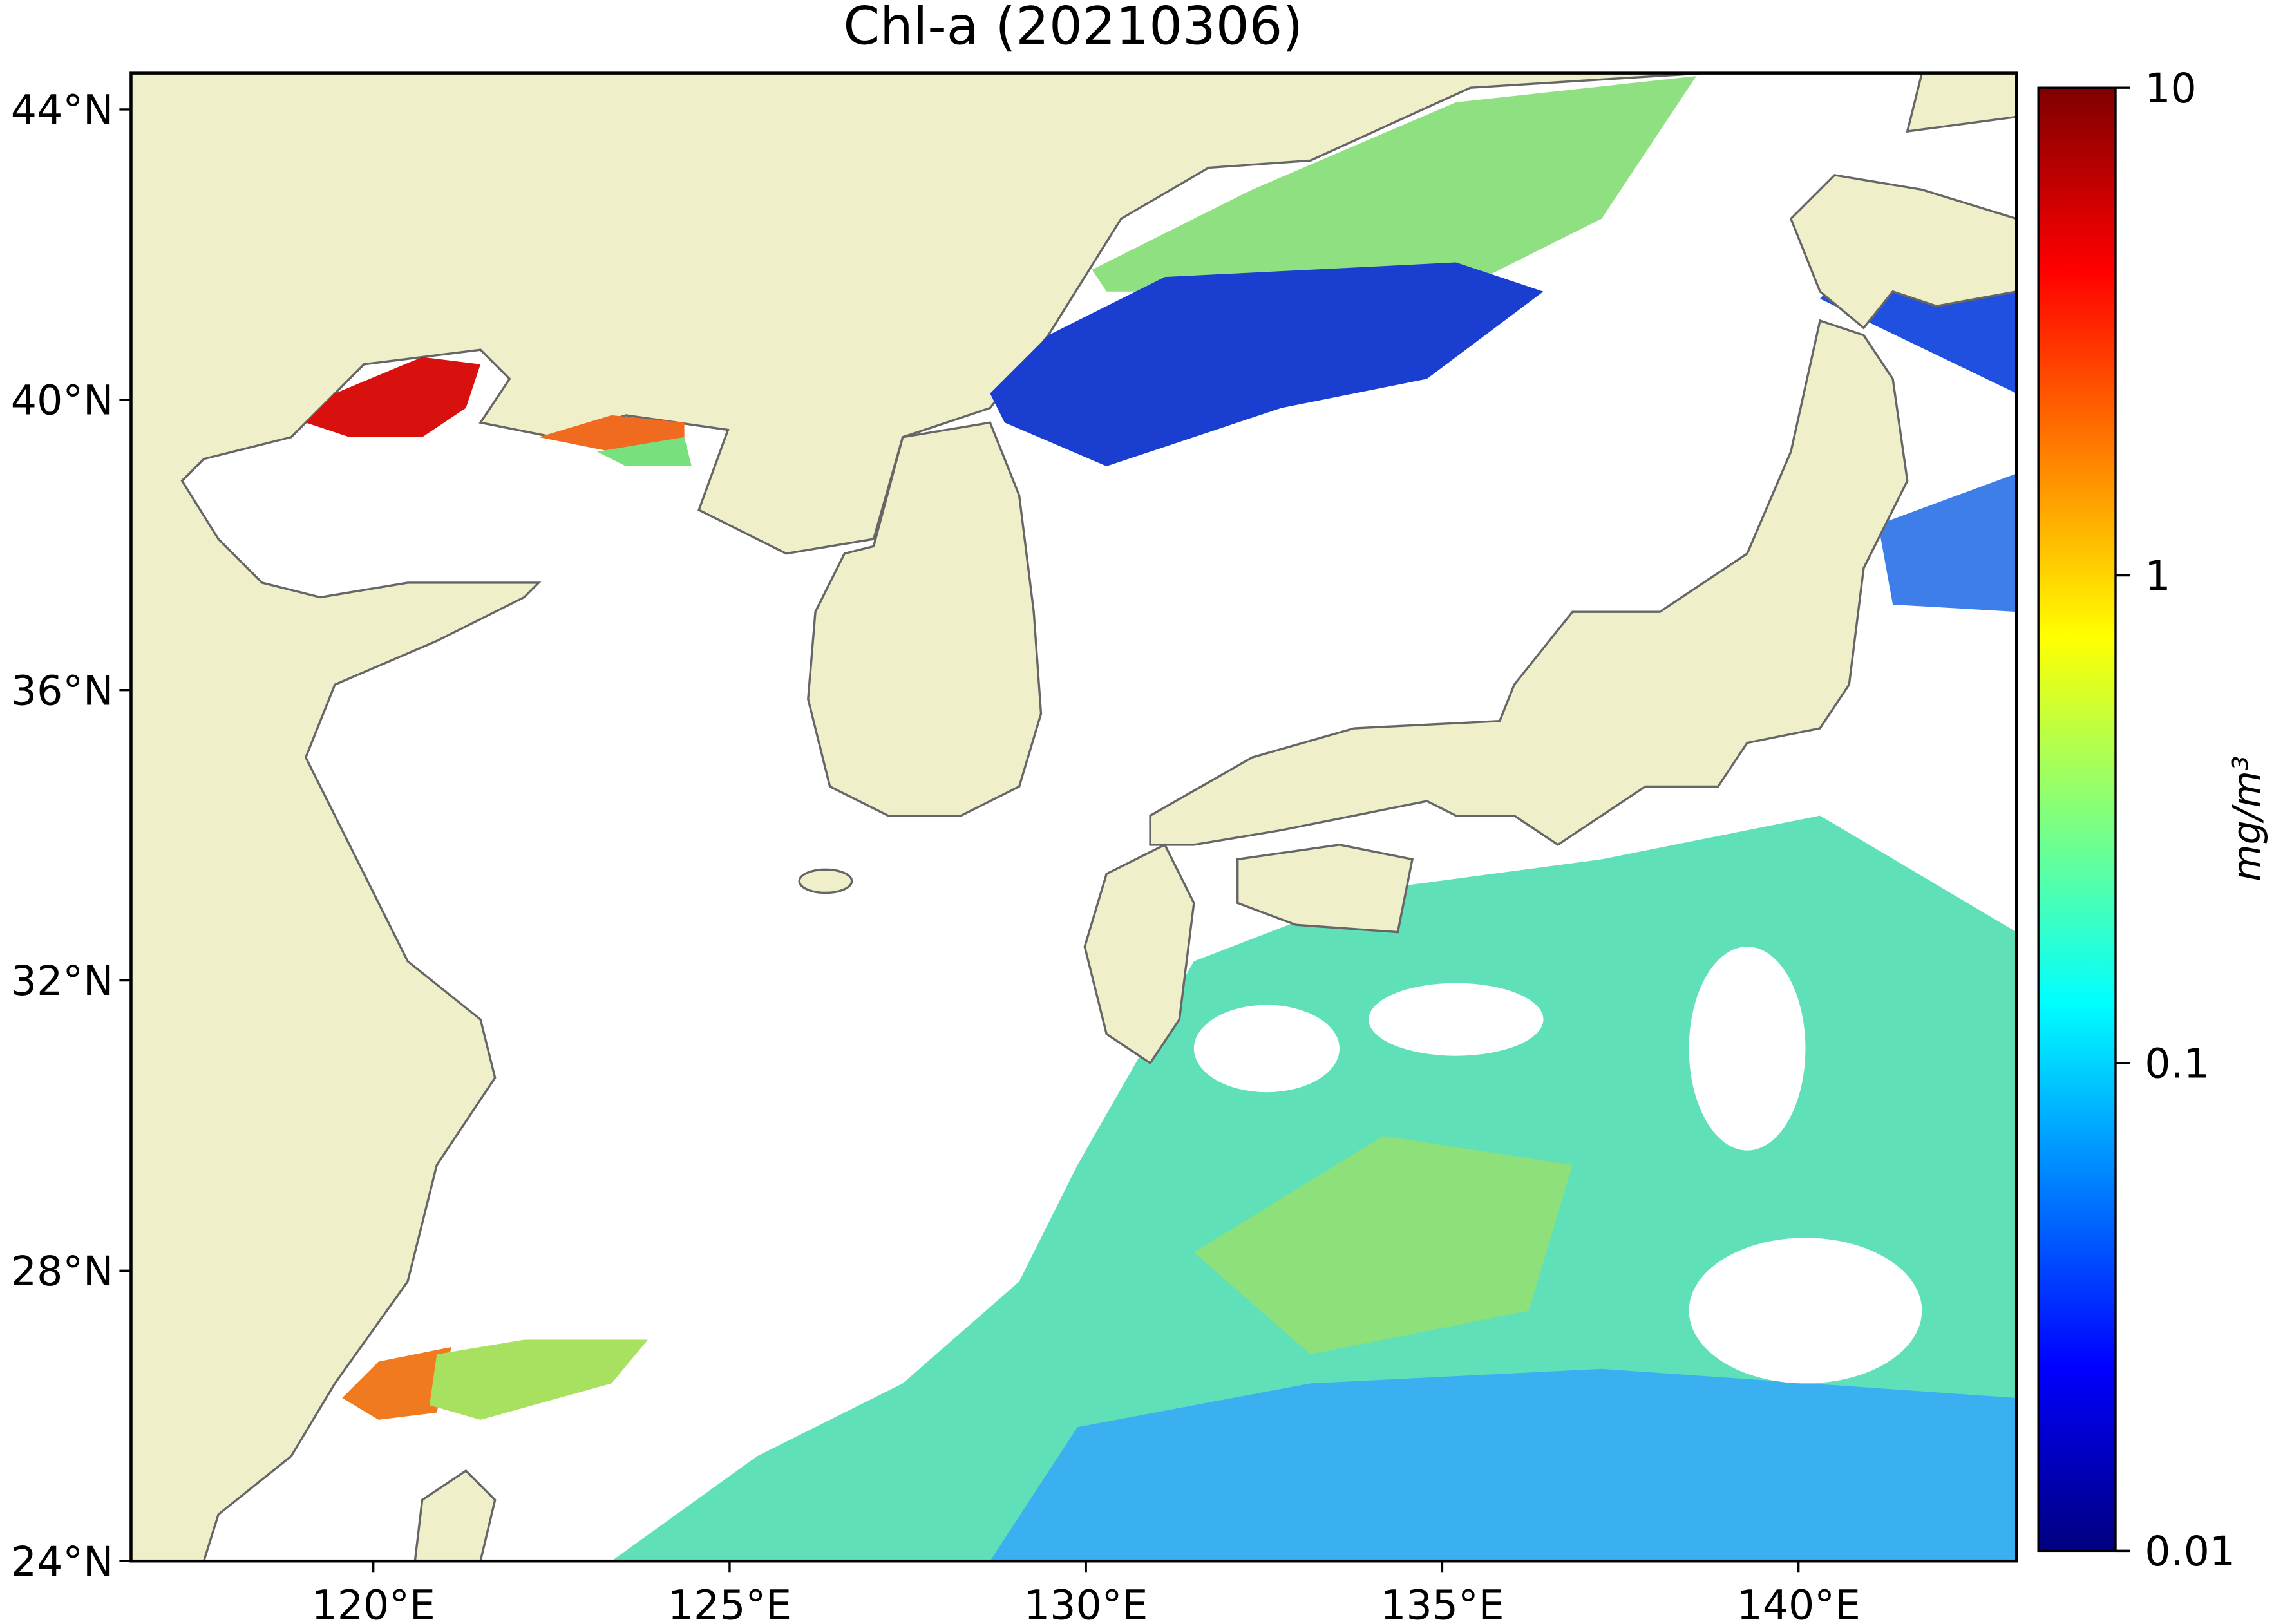 The width and height of the screenshot is (2283, 1624). Describe the element at coordinates (2190, 1551) in the screenshot. I see `colorbar-tick-label: 0.01` at that location.